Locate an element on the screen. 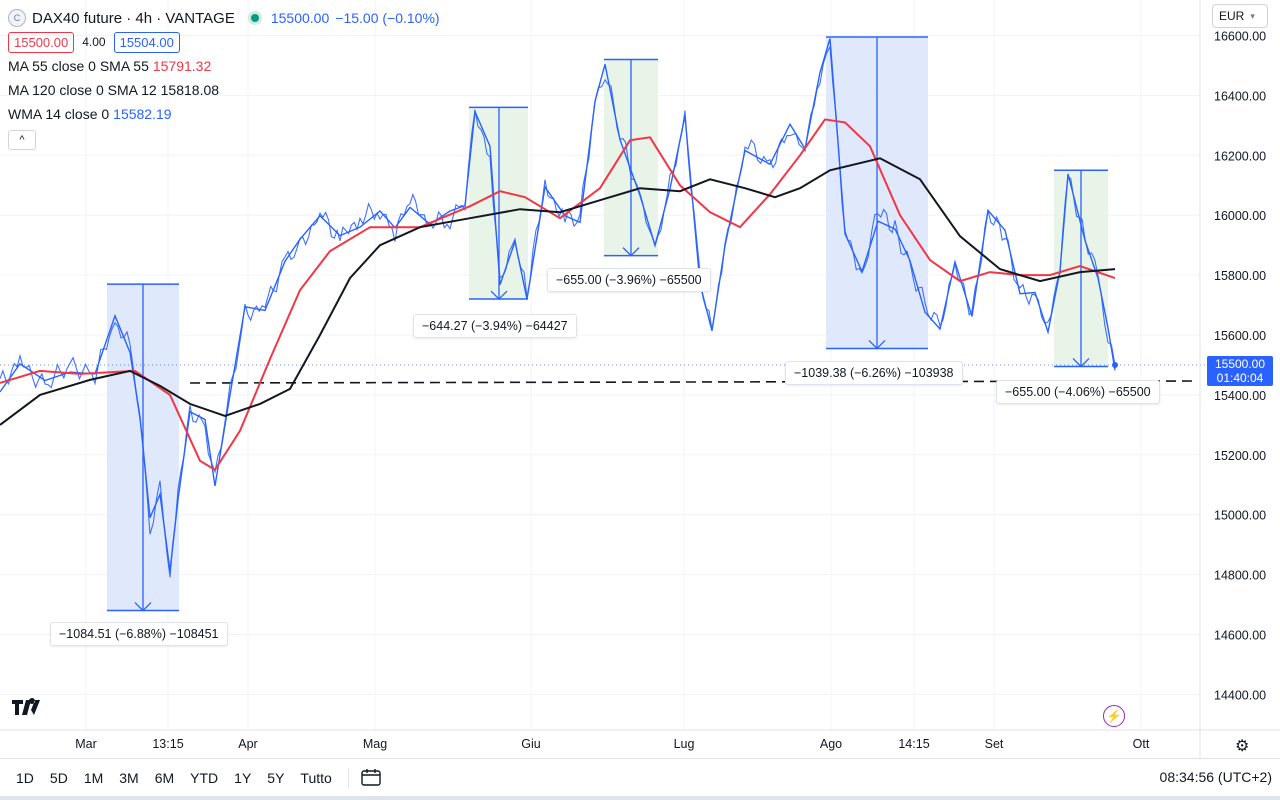 The height and width of the screenshot is (800, 1280). indicator-value: 15582.19 is located at coordinates (142, 114).